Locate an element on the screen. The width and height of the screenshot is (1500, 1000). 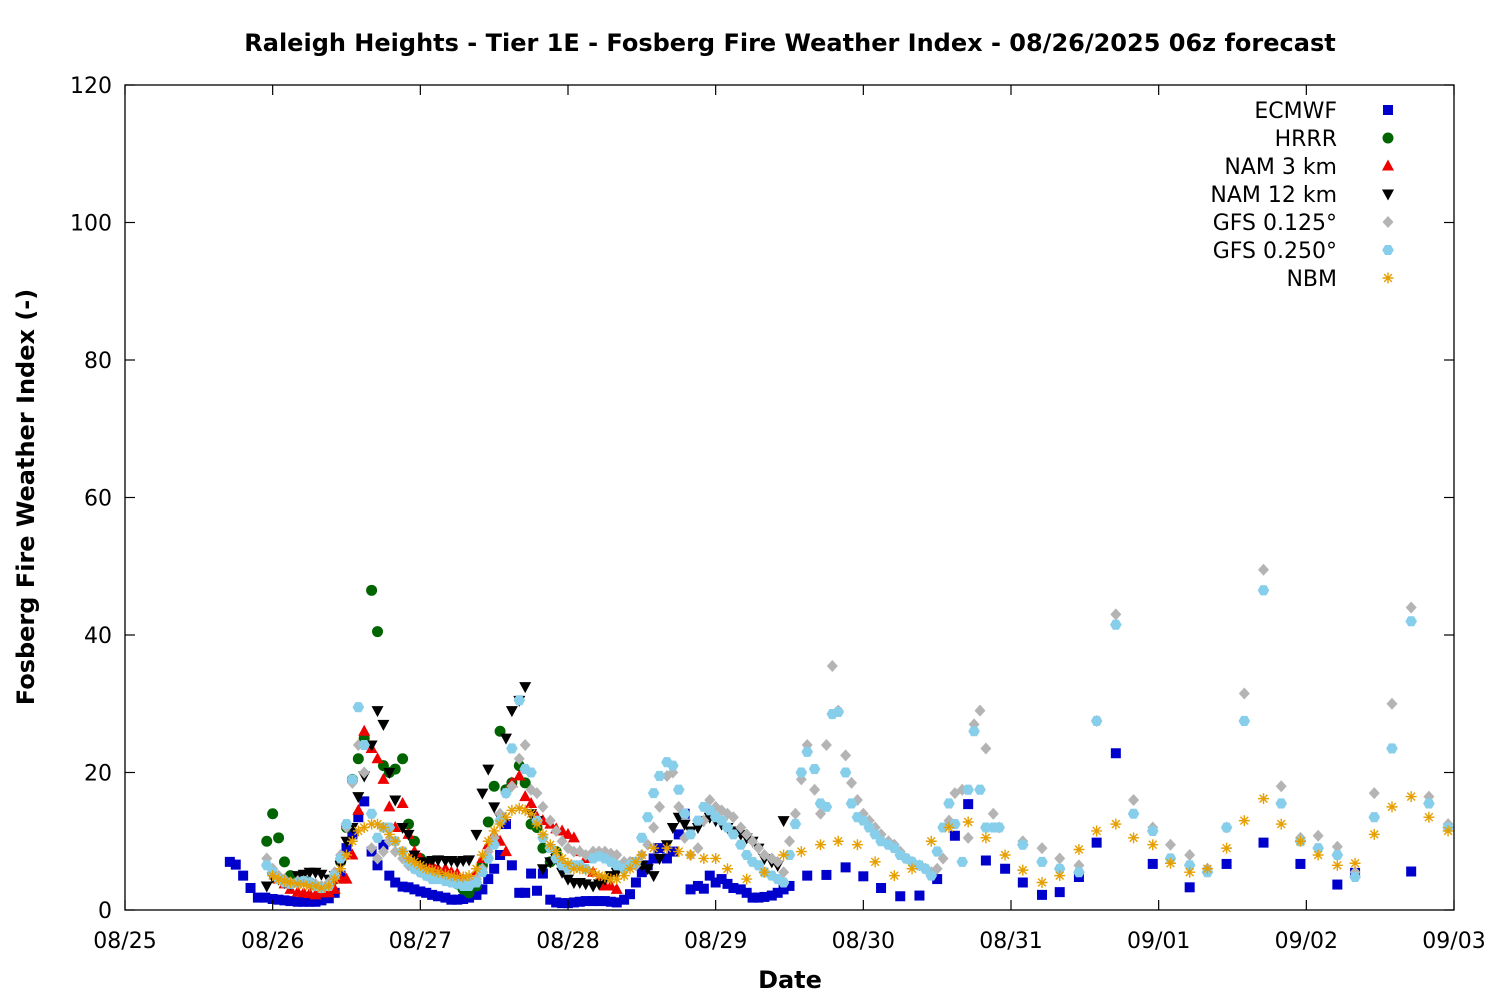
x-tick-label: 09/03 is located at coordinates (1453, 941).